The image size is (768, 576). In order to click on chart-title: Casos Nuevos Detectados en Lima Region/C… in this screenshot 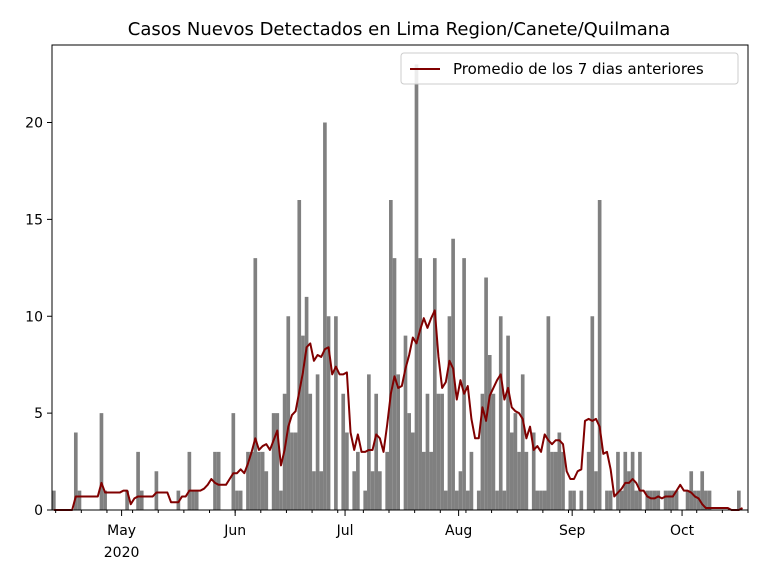, I will do `click(399, 29)`.